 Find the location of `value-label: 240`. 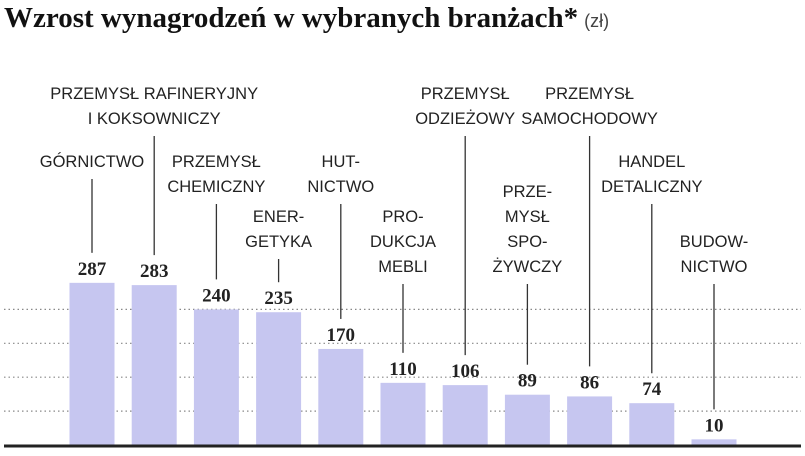

value-label: 240 is located at coordinates (216, 295).